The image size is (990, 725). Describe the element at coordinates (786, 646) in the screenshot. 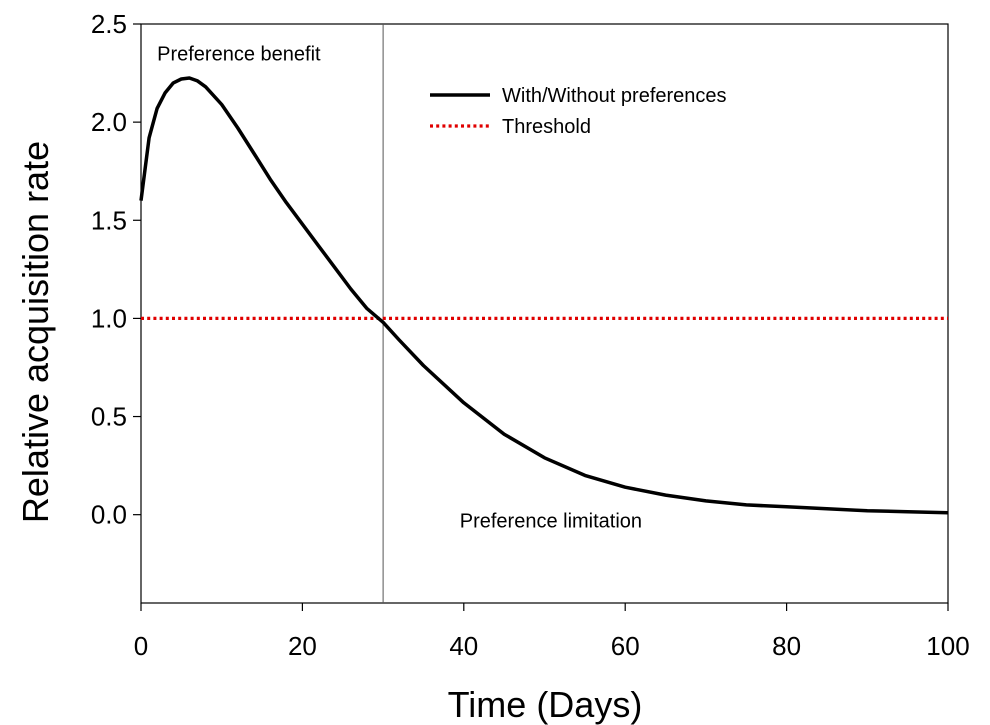

I see `x-tick-label: 80` at that location.